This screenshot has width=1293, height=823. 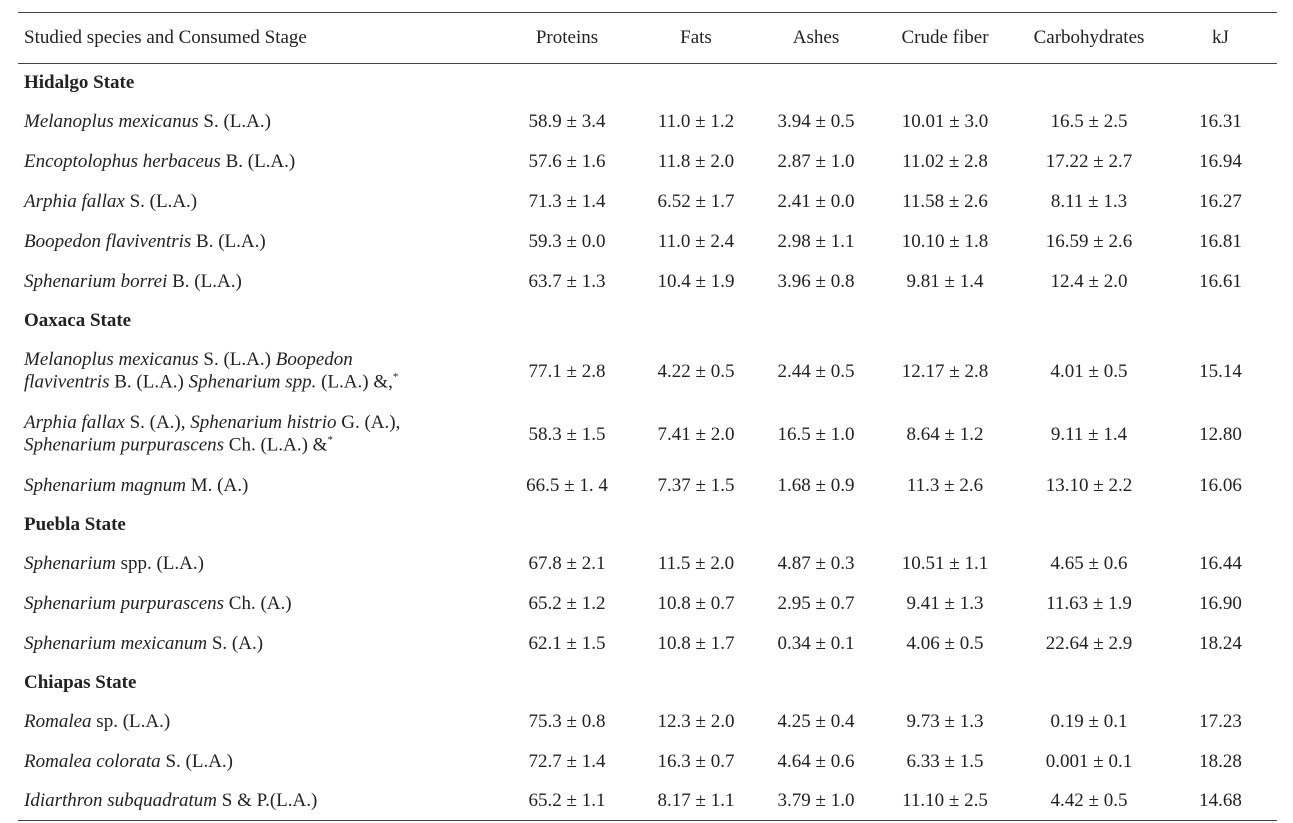 What do you see at coordinates (816, 434) in the screenshot?
I see `ashes-cell: 16.5 ± 1.0` at bounding box center [816, 434].